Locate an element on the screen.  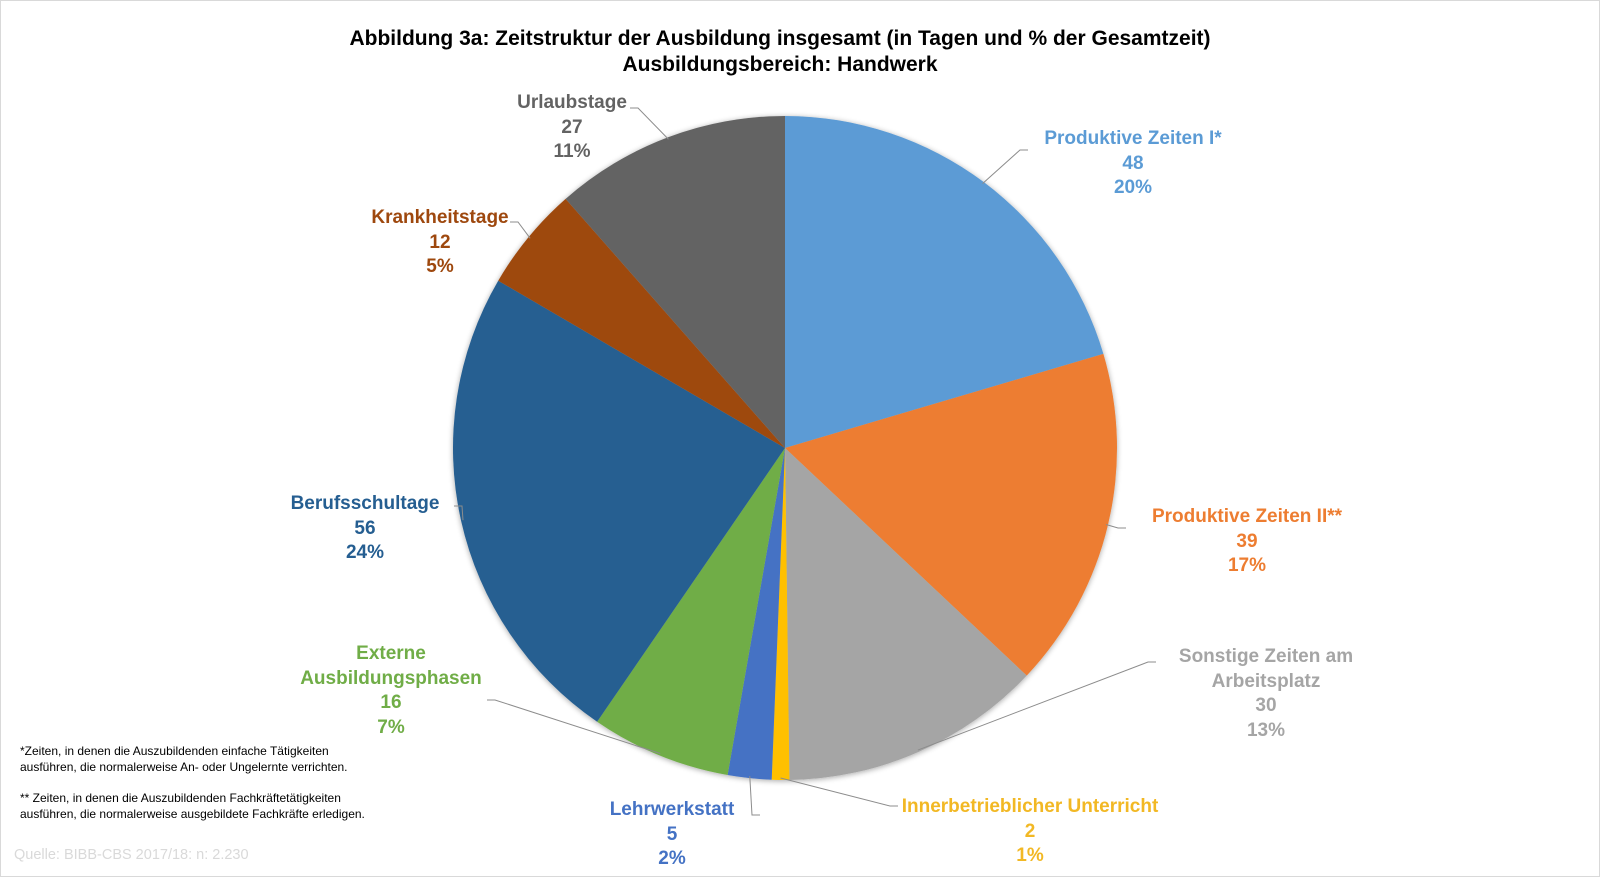
label-urlaubstage: Urlaubstage 27 11% is located at coordinates (572, 128).